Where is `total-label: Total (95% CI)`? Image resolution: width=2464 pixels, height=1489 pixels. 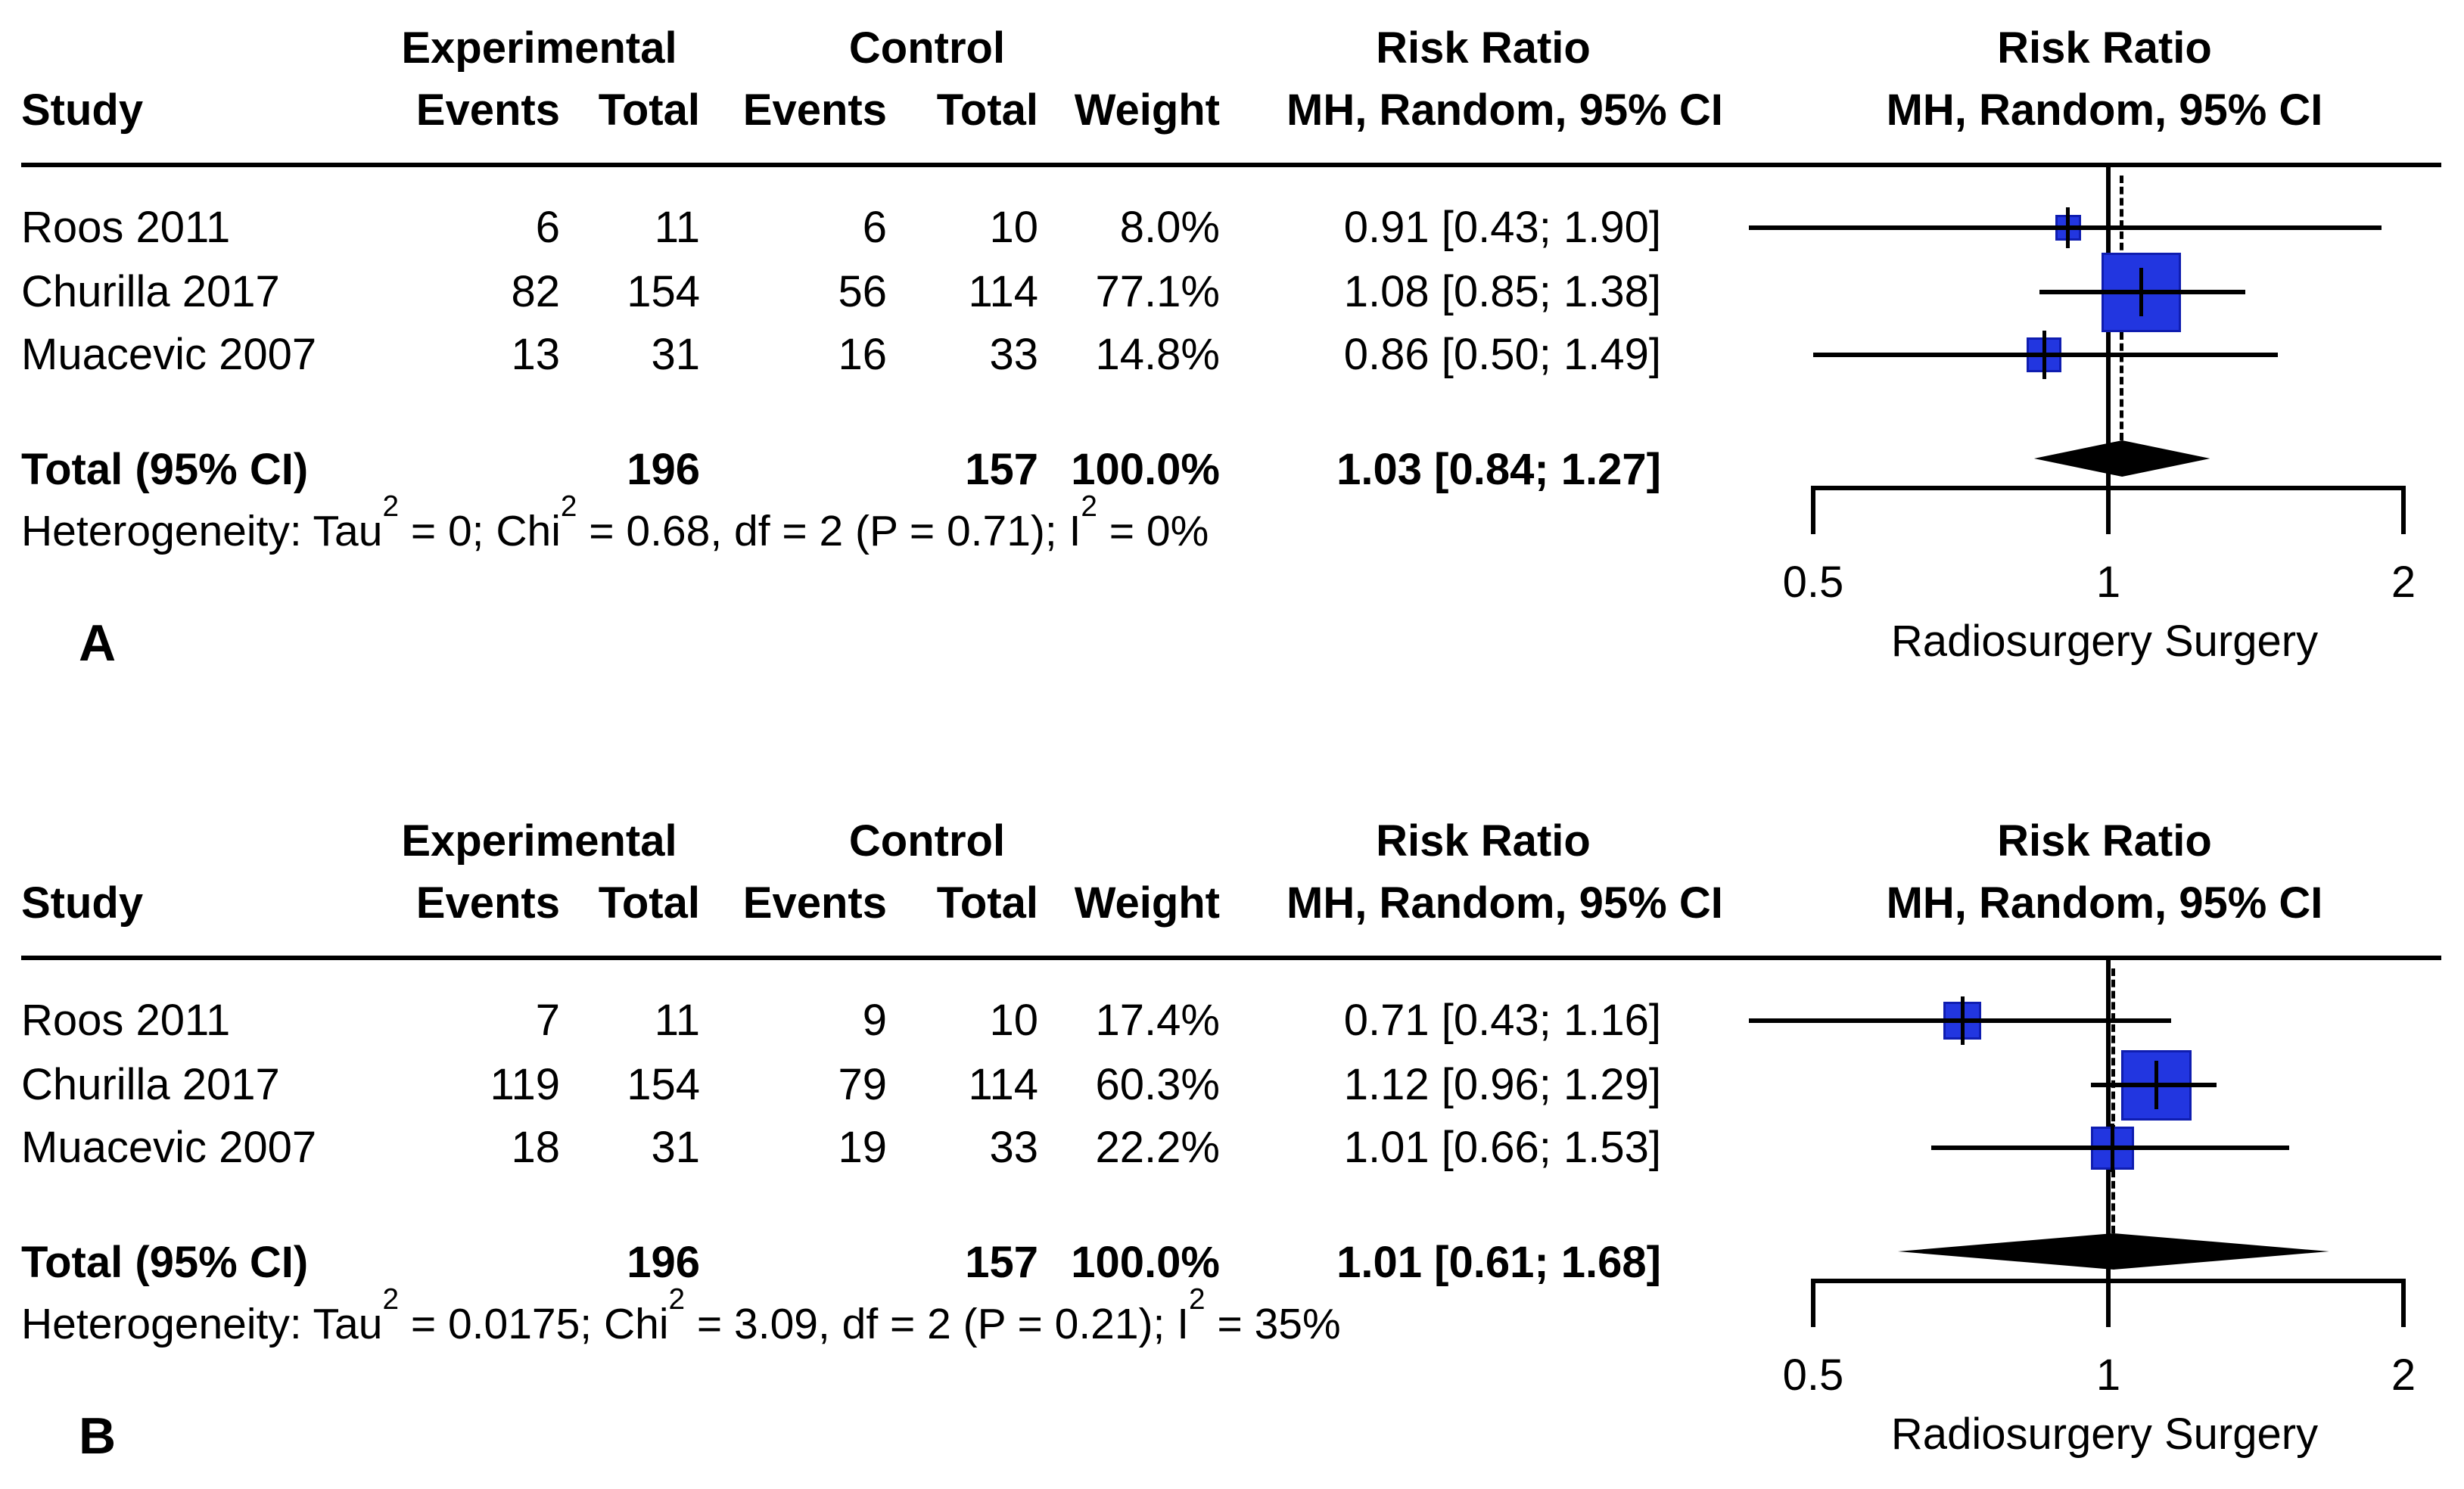
total-label: Total (95% CI) is located at coordinates (165, 469).